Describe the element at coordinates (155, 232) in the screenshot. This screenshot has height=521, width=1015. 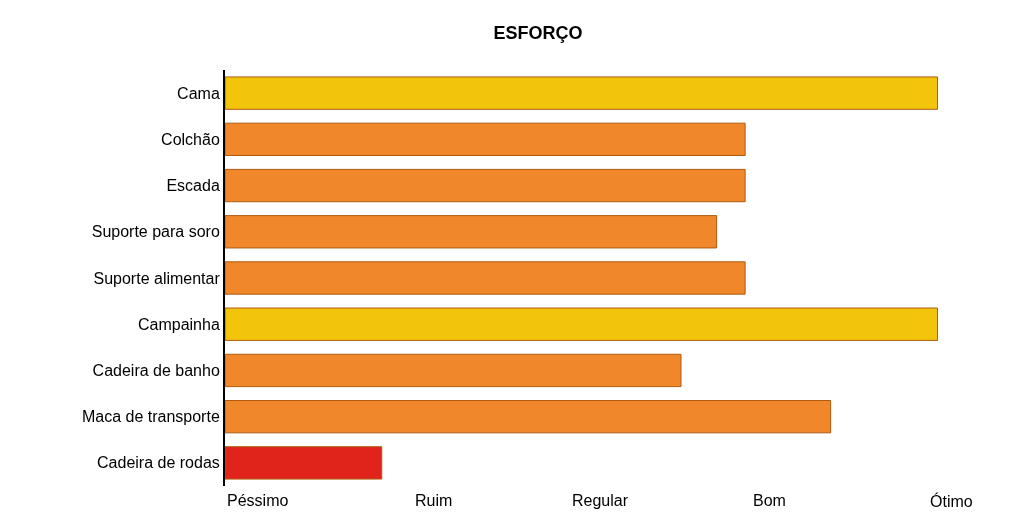
I see `y-tick-label: Suporte para soro` at that location.